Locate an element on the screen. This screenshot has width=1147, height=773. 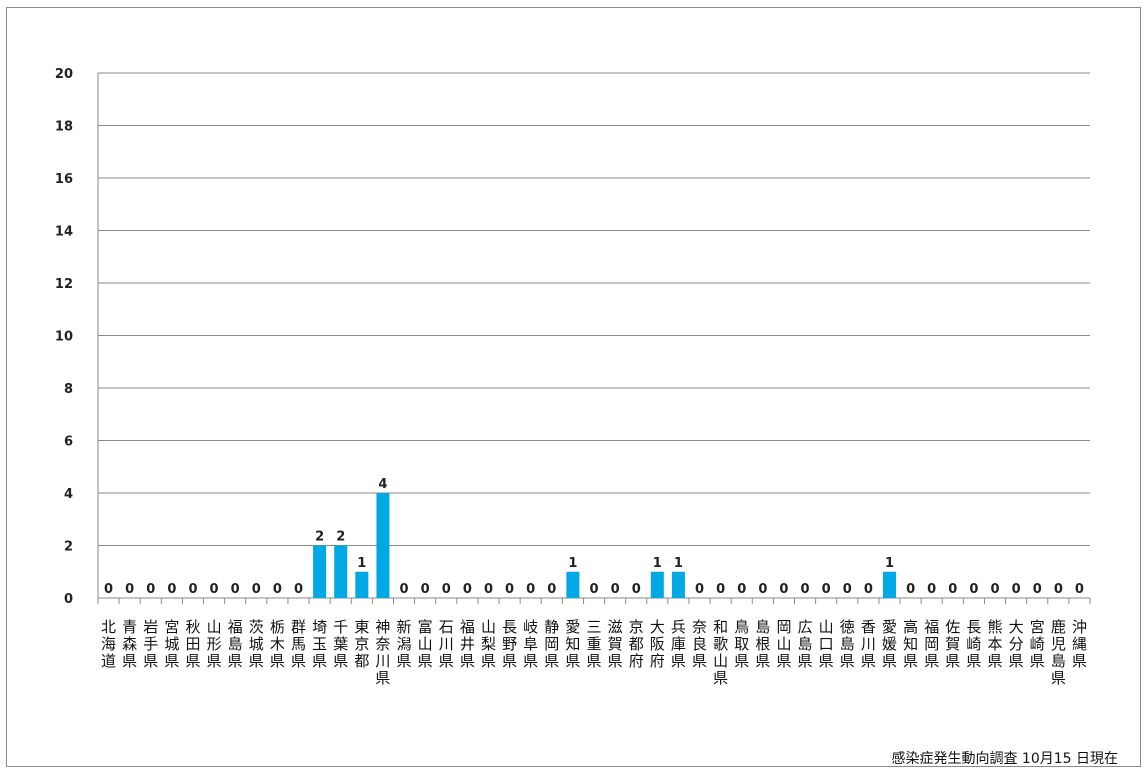
x-tick-label: 佐賀県 is located at coordinates (952, 644).